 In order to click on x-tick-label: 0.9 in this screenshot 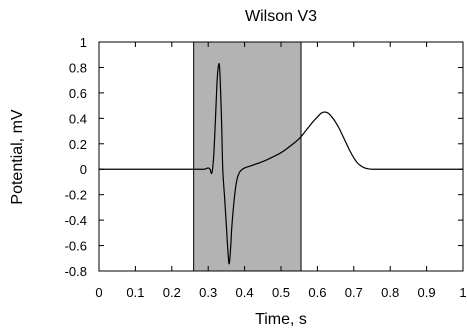, I will do `click(427, 292)`.